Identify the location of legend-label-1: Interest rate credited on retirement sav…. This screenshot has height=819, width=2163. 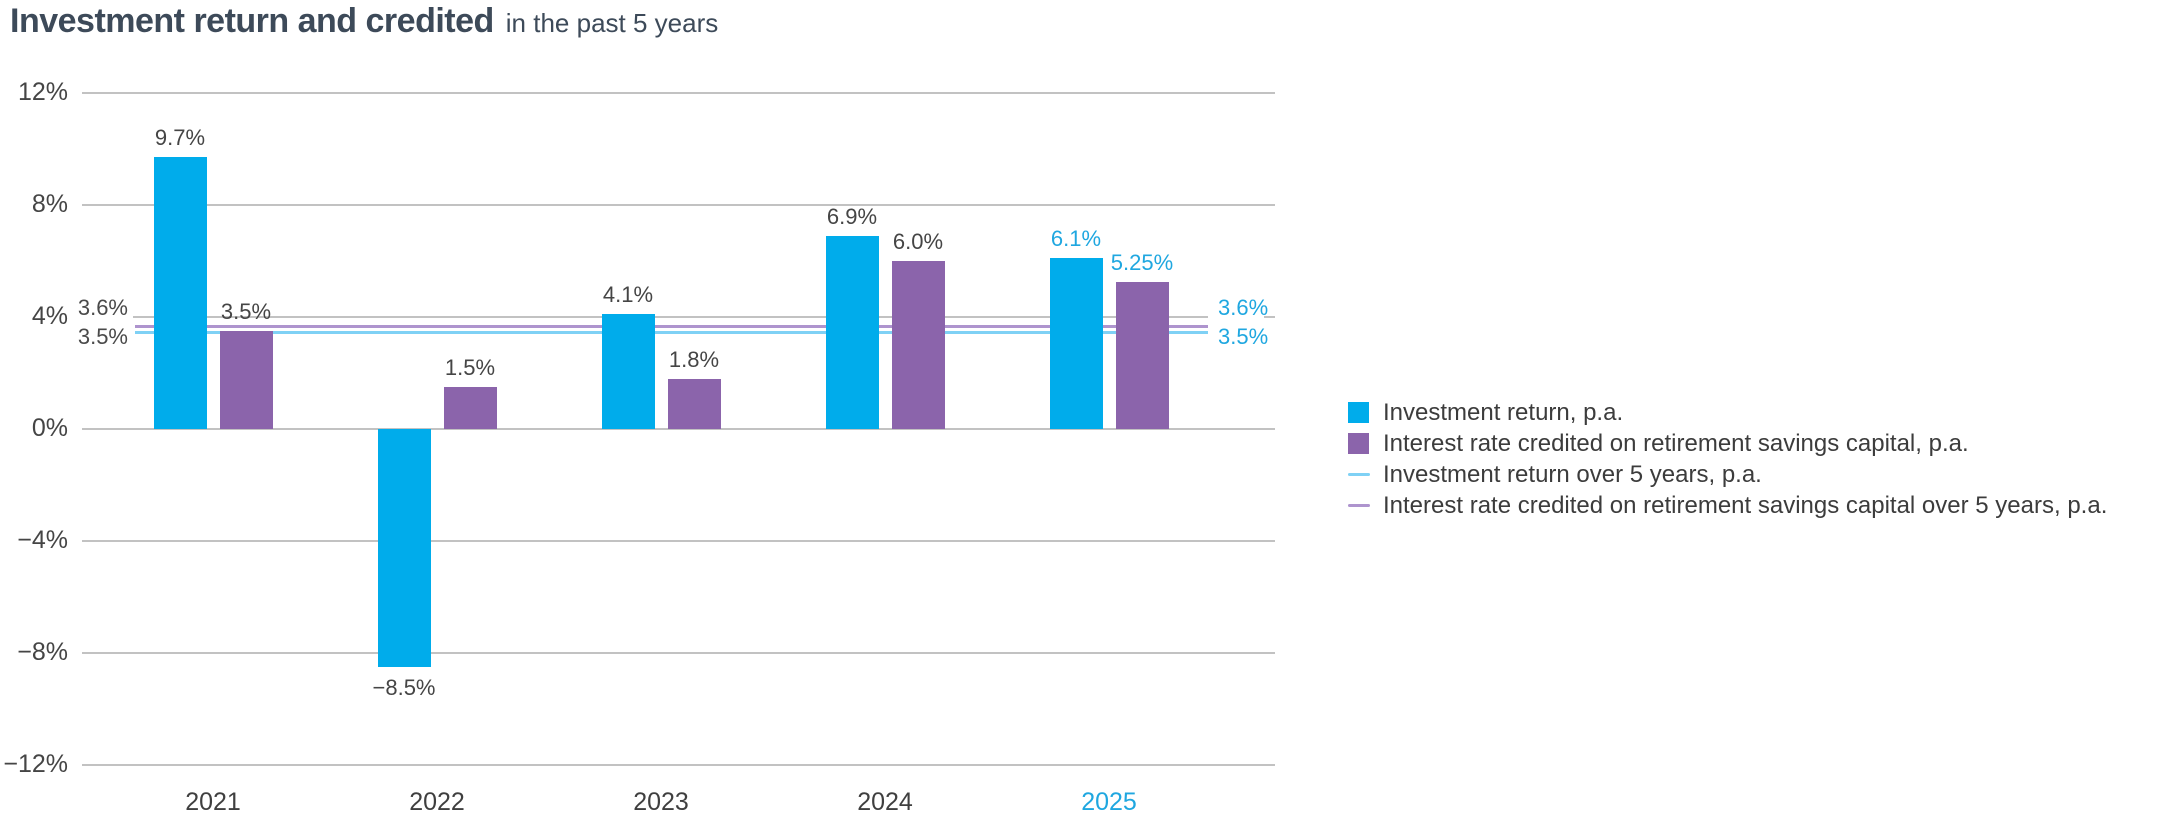
(1676, 443).